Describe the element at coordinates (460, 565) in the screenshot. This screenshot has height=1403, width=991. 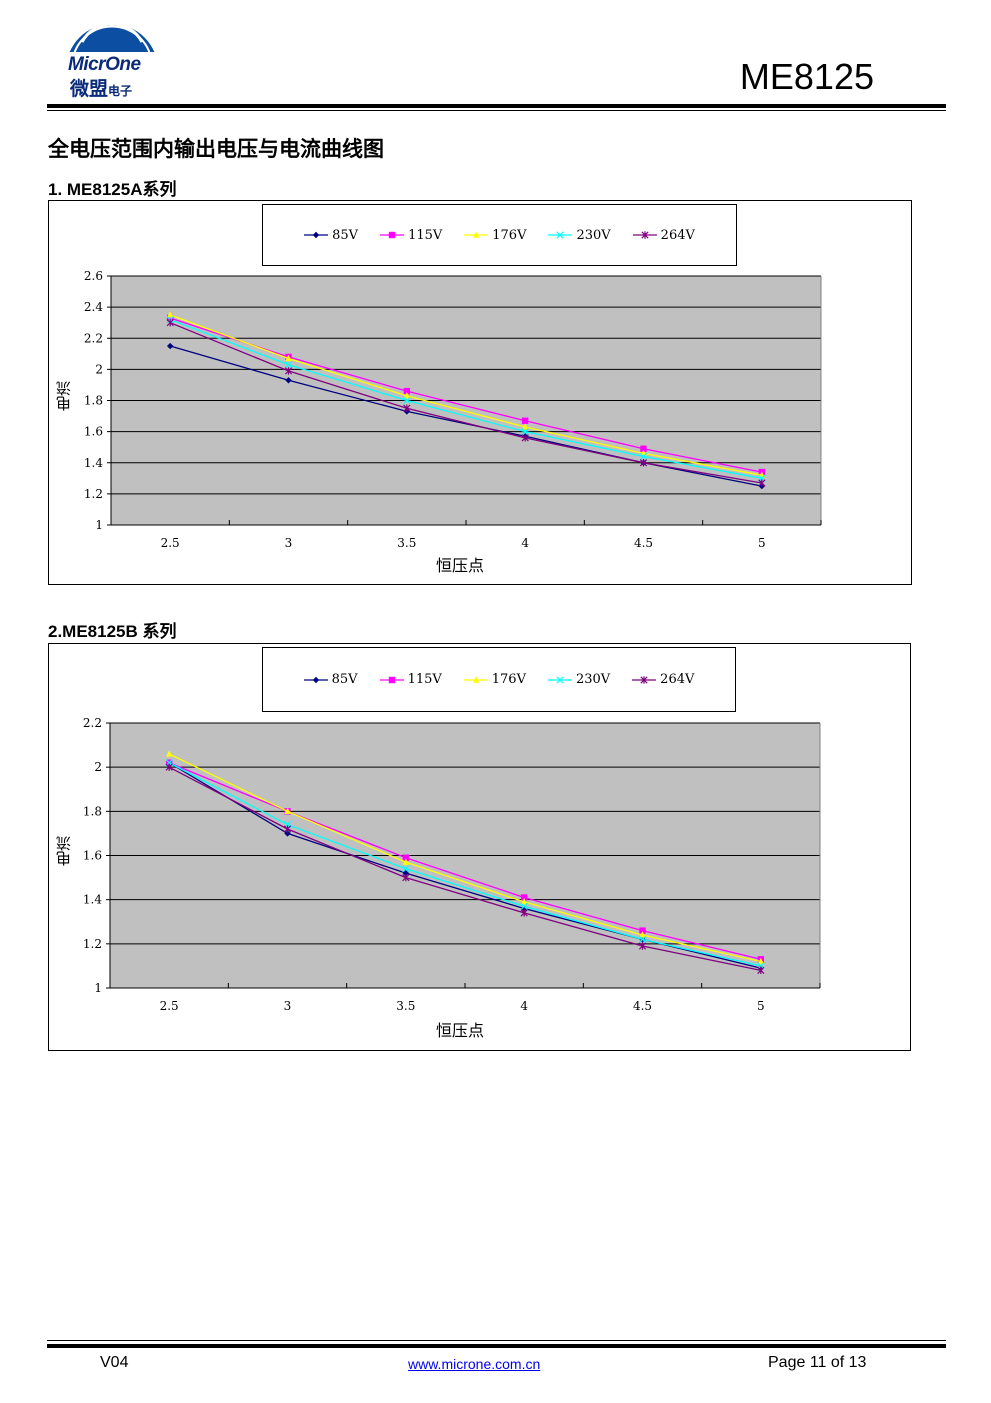
I see `chart-a-x-label: 恒压点` at that location.